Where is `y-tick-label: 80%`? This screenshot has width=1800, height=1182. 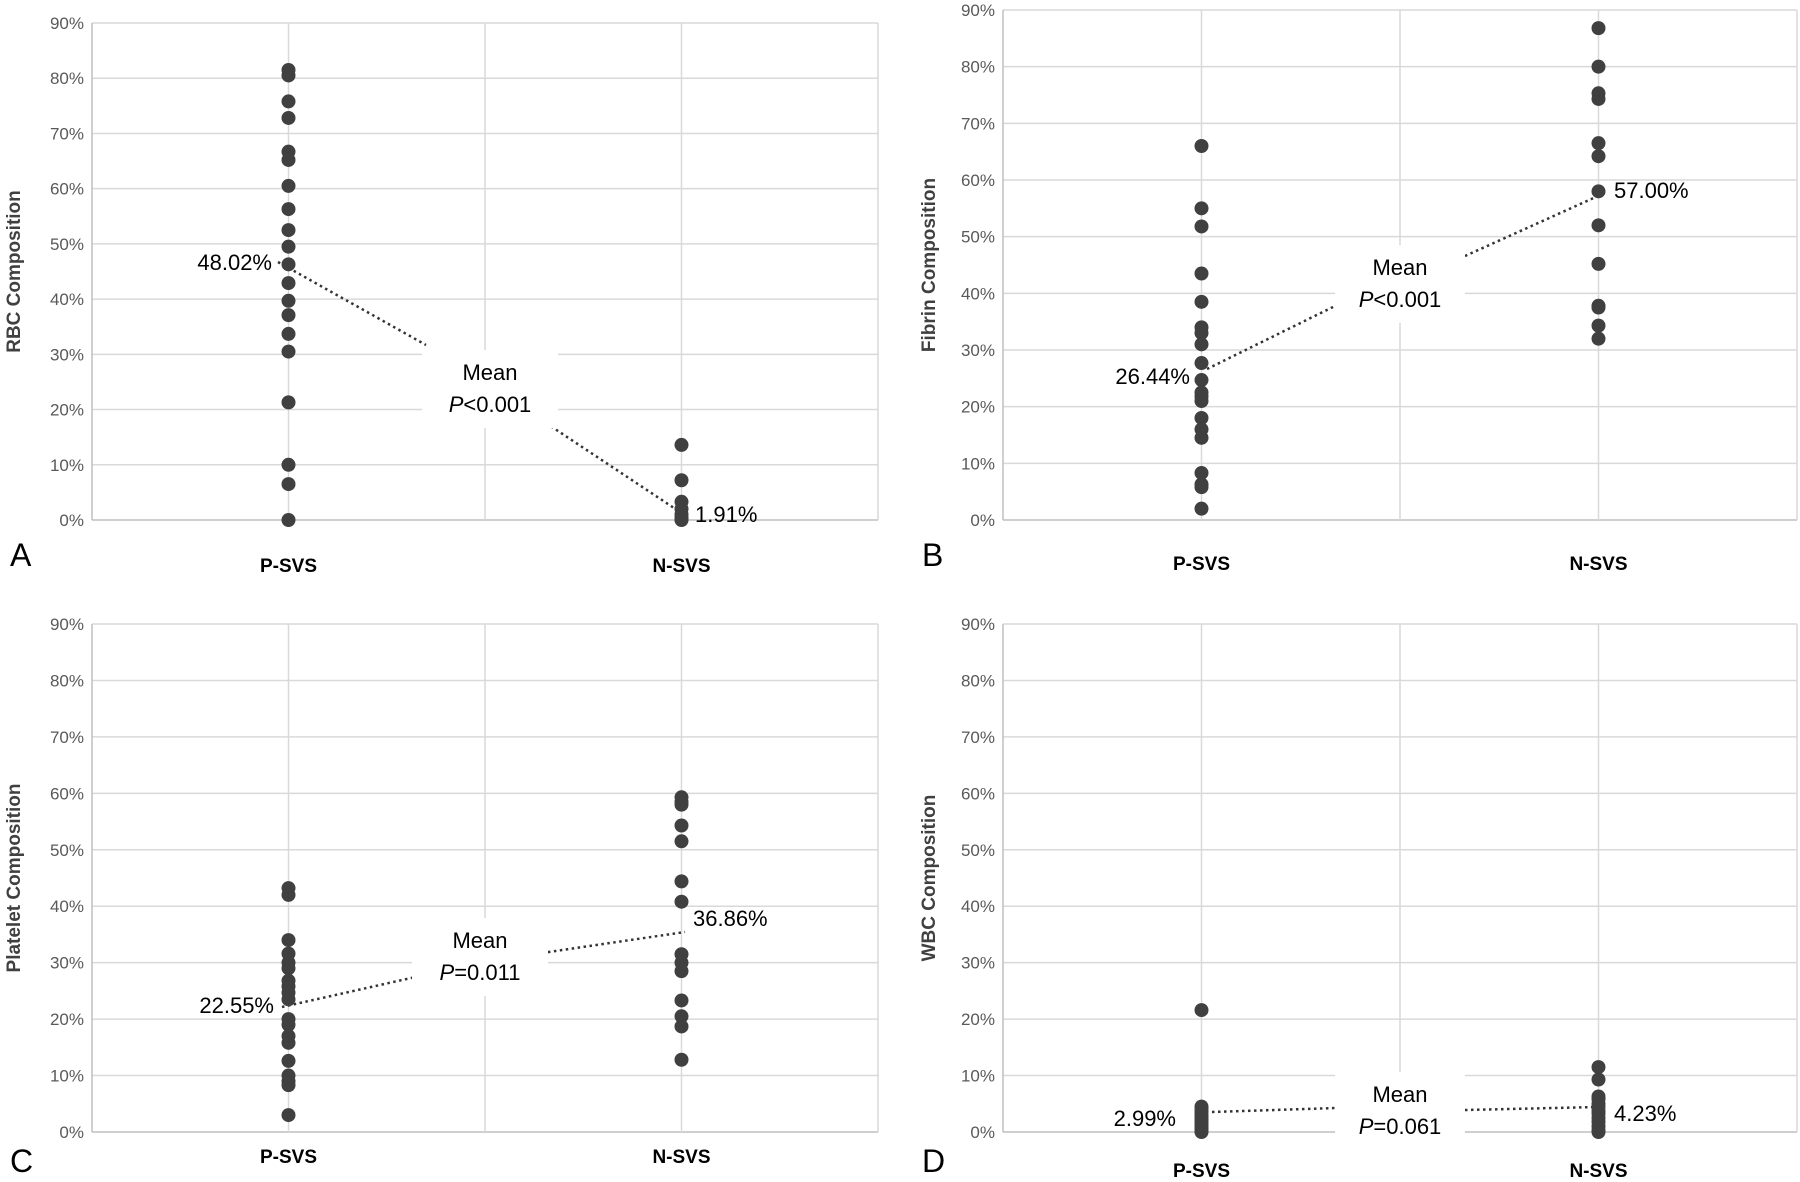 y-tick-label: 80% is located at coordinates (978, 680).